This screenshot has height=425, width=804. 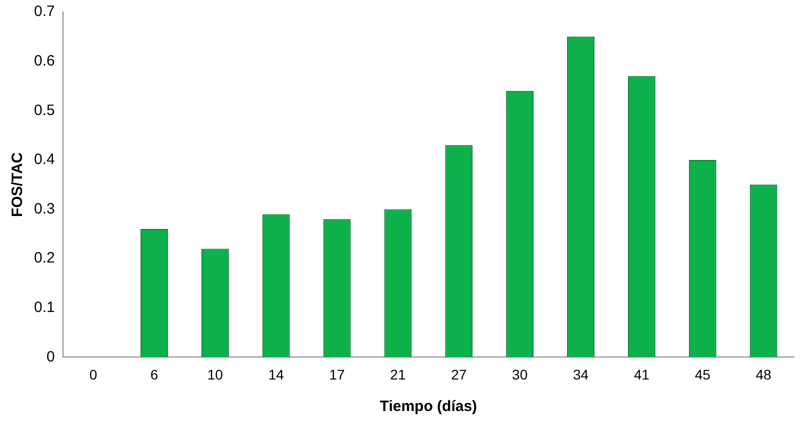 What do you see at coordinates (154, 374) in the screenshot?
I see `x-tick-label: 6` at bounding box center [154, 374].